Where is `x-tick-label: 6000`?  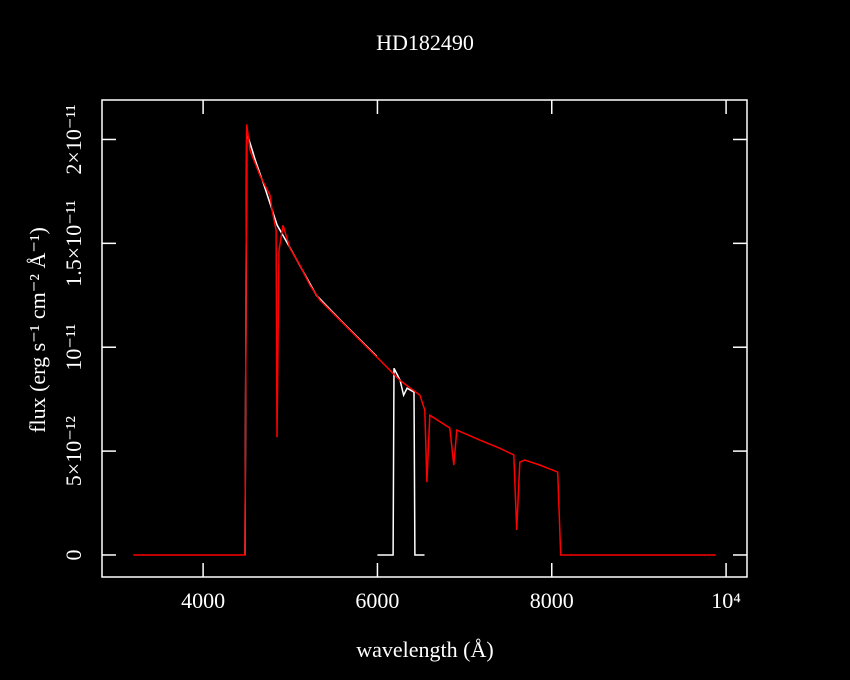
x-tick-label: 6000 is located at coordinates (377, 600).